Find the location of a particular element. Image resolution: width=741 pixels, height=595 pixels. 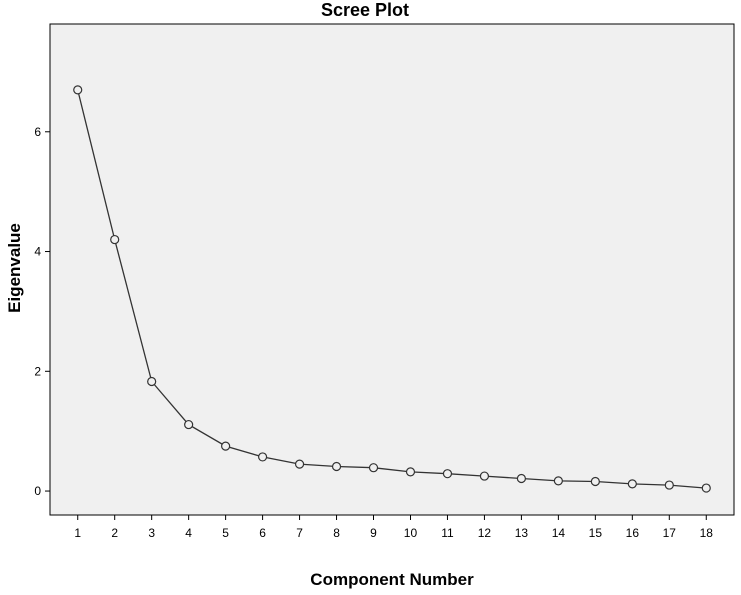

x-tick-label: 7 is located at coordinates (299, 533).